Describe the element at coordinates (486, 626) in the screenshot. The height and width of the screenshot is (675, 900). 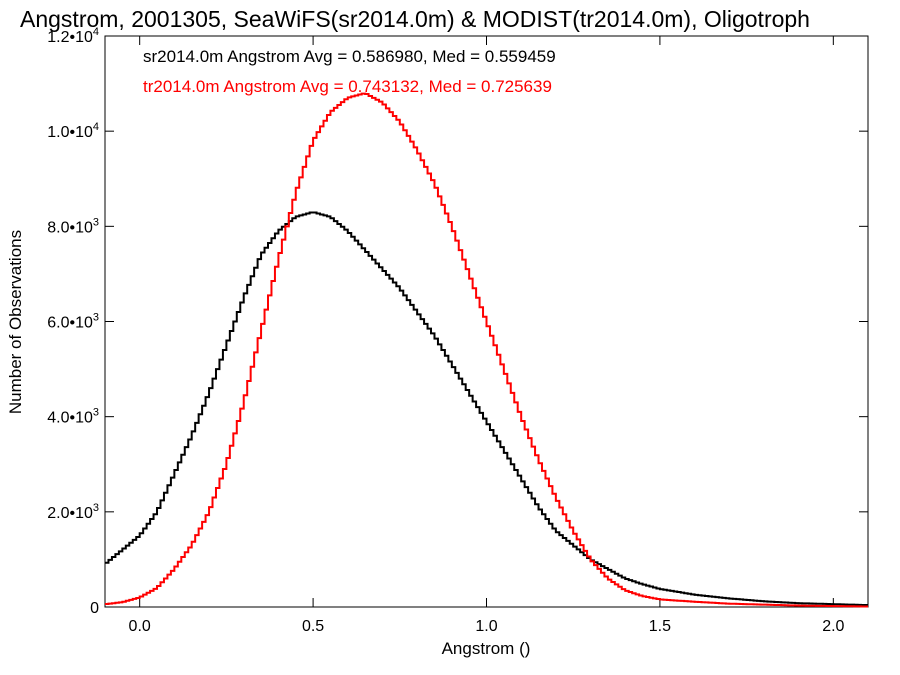
I see `x-tick-label: 1.0` at that location.